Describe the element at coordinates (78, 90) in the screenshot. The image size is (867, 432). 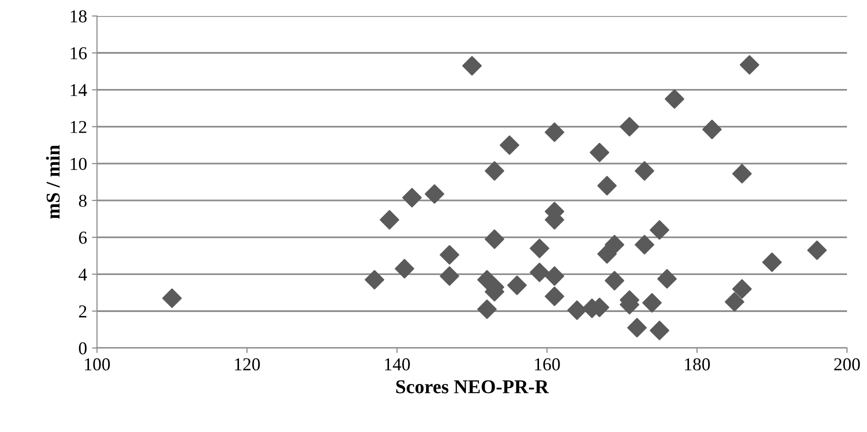
I see `y-tick-label: 14` at that location.